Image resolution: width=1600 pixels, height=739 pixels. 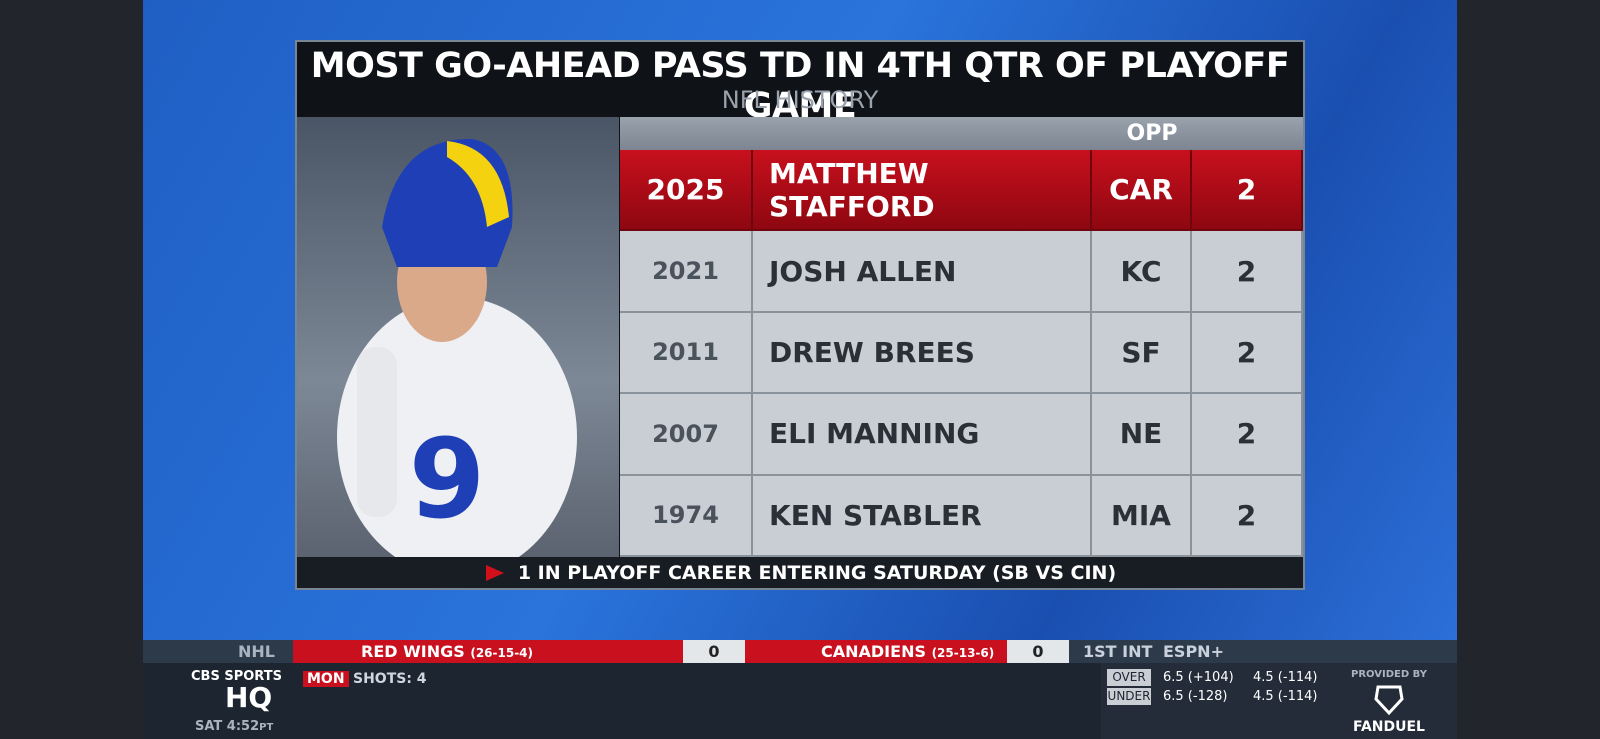 I want to click on table-cell-year: 2007, so click(x=686, y=435).